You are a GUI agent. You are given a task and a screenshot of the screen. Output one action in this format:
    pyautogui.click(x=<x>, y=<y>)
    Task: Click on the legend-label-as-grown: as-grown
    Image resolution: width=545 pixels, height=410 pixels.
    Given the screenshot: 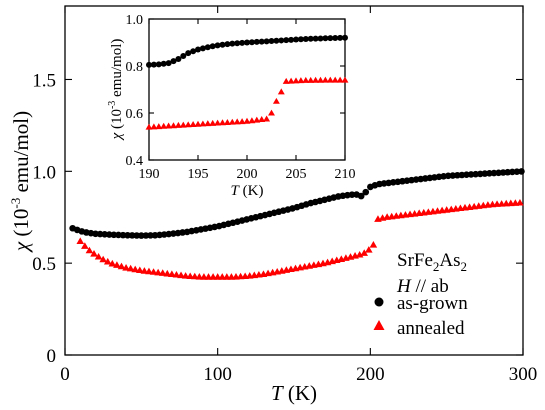 What is the action you would take?
    pyautogui.click(x=432, y=303)
    